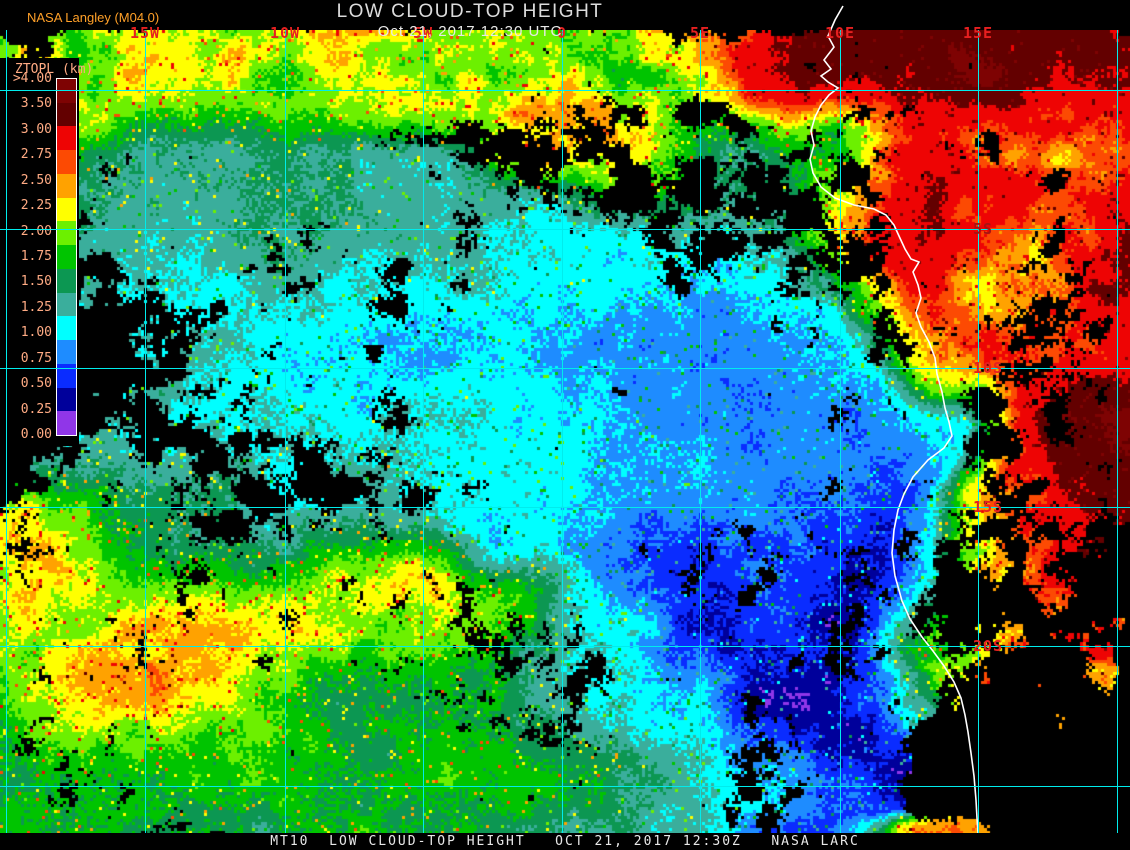 Image resolution: width=1130 pixels, height=850 pixels. What do you see at coordinates (36, 231) in the screenshot?
I see `legend-tick-label: 2.00` at bounding box center [36, 231].